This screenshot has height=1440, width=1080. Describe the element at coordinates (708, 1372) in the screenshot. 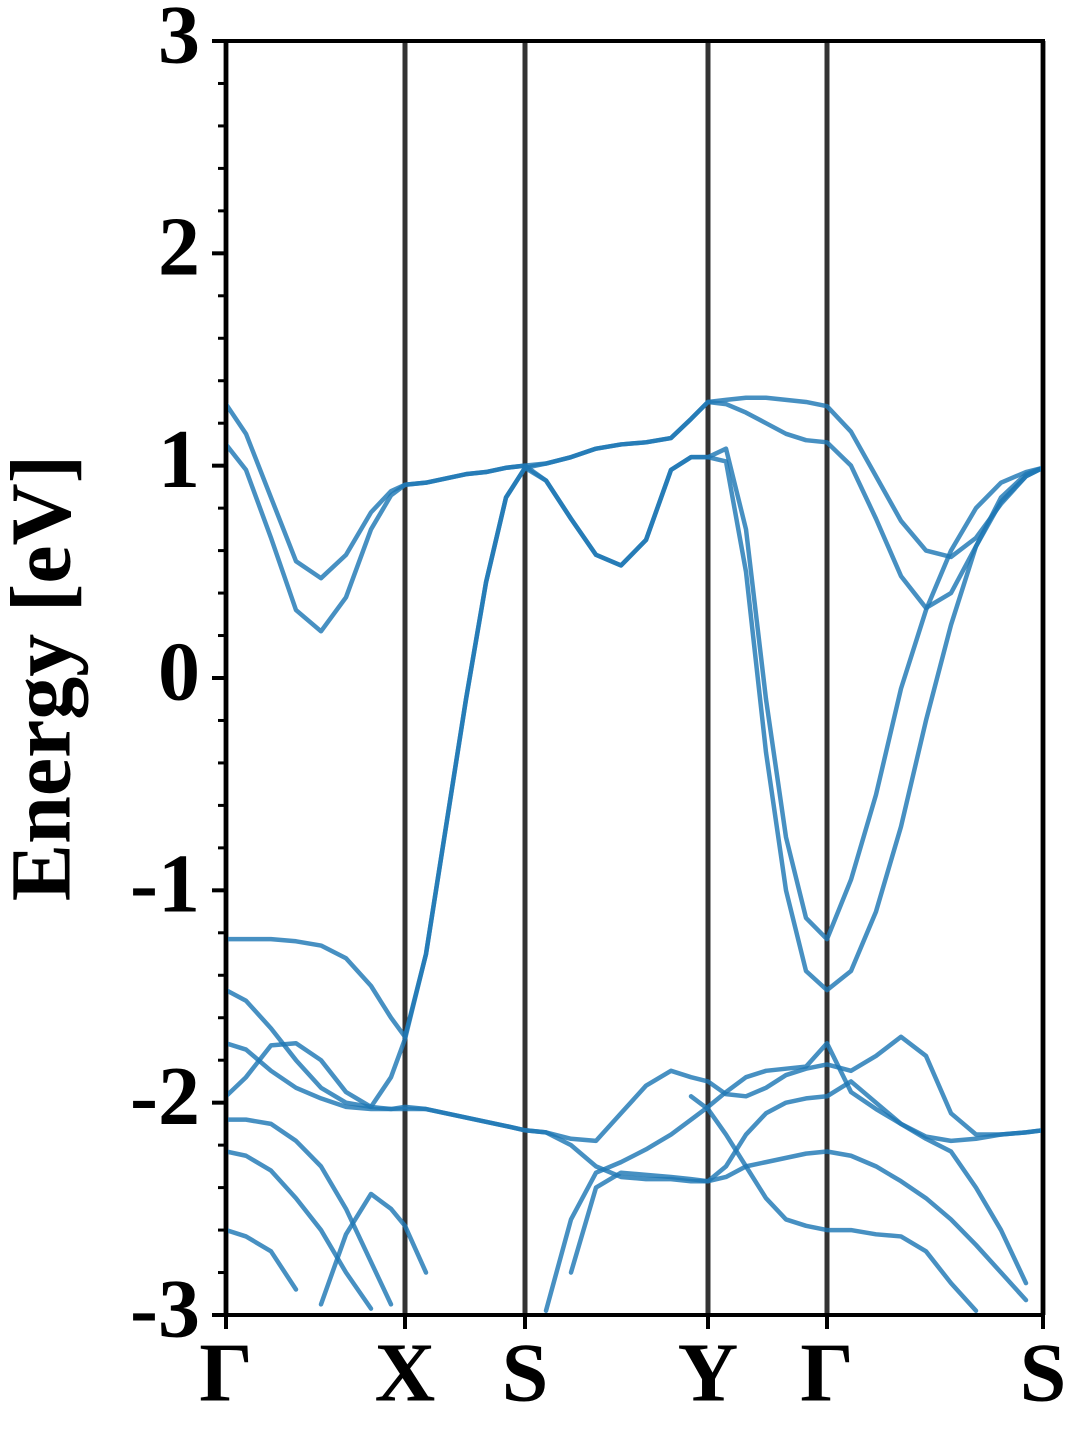

I see `x-tick-label: Y` at that location.